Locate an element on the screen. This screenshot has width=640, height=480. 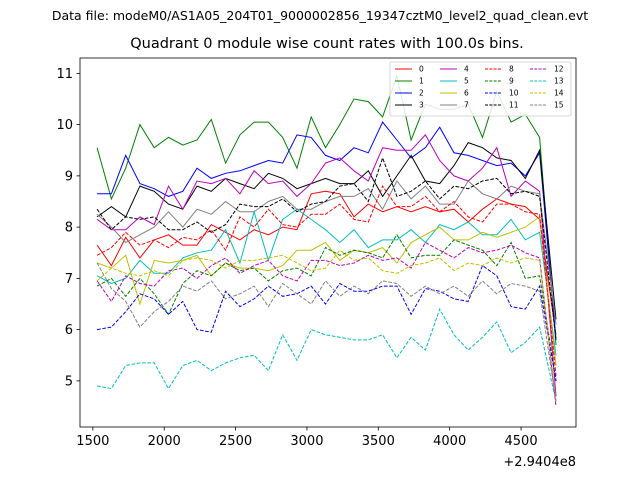
legend-label-4: 4 is located at coordinates (466, 69).